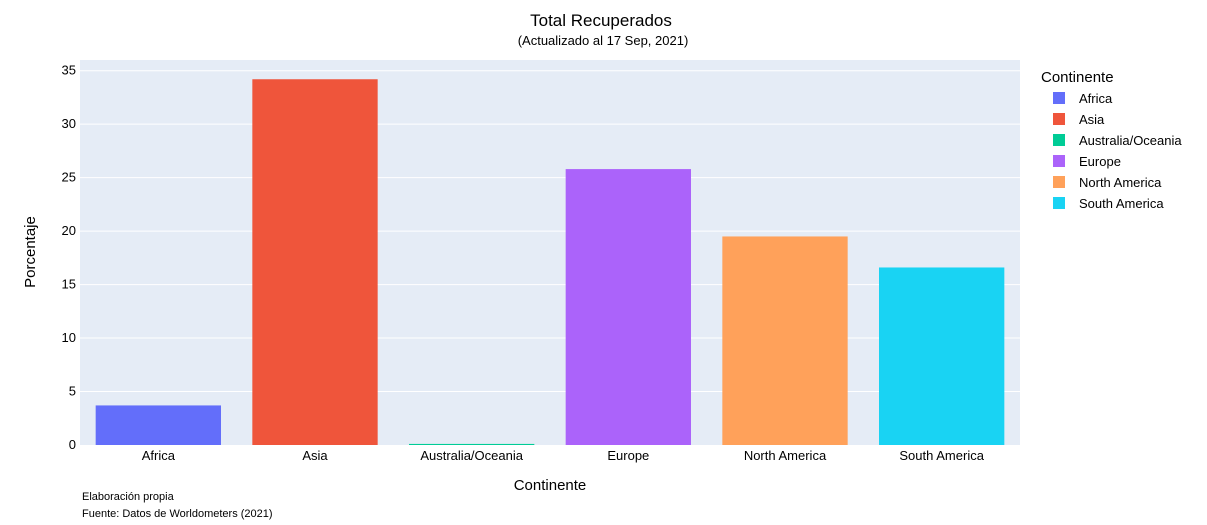  Describe the element at coordinates (315, 455) in the screenshot. I see `x-tick-label: Asia` at that location.